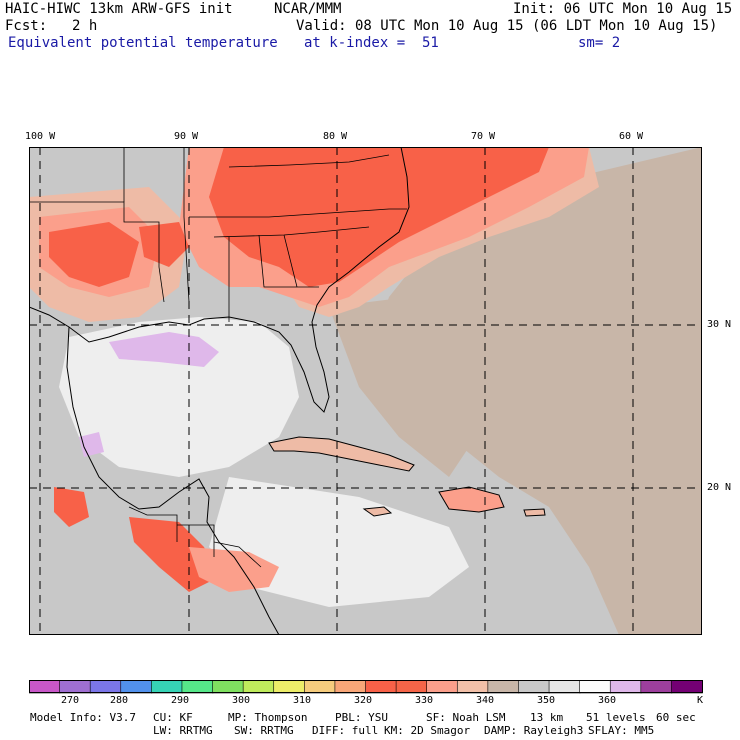 This screenshot has height=740, width=740. Describe the element at coordinates (547, 717) in the screenshot. I see `footer-resolution: 13 km` at that location.